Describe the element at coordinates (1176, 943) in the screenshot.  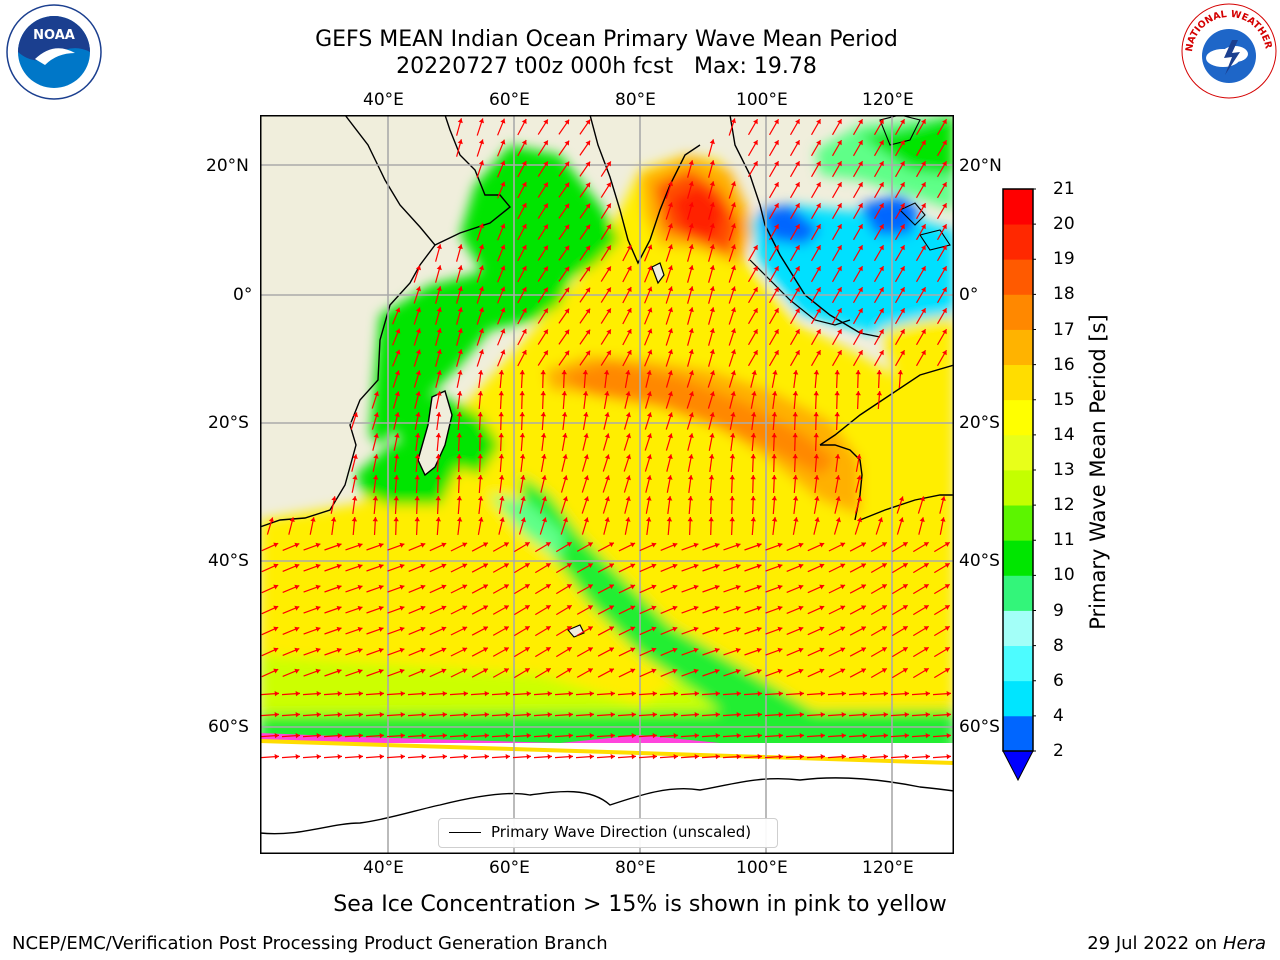
I see `footer-date: 29 Jul 2022 on Hera` at that location.